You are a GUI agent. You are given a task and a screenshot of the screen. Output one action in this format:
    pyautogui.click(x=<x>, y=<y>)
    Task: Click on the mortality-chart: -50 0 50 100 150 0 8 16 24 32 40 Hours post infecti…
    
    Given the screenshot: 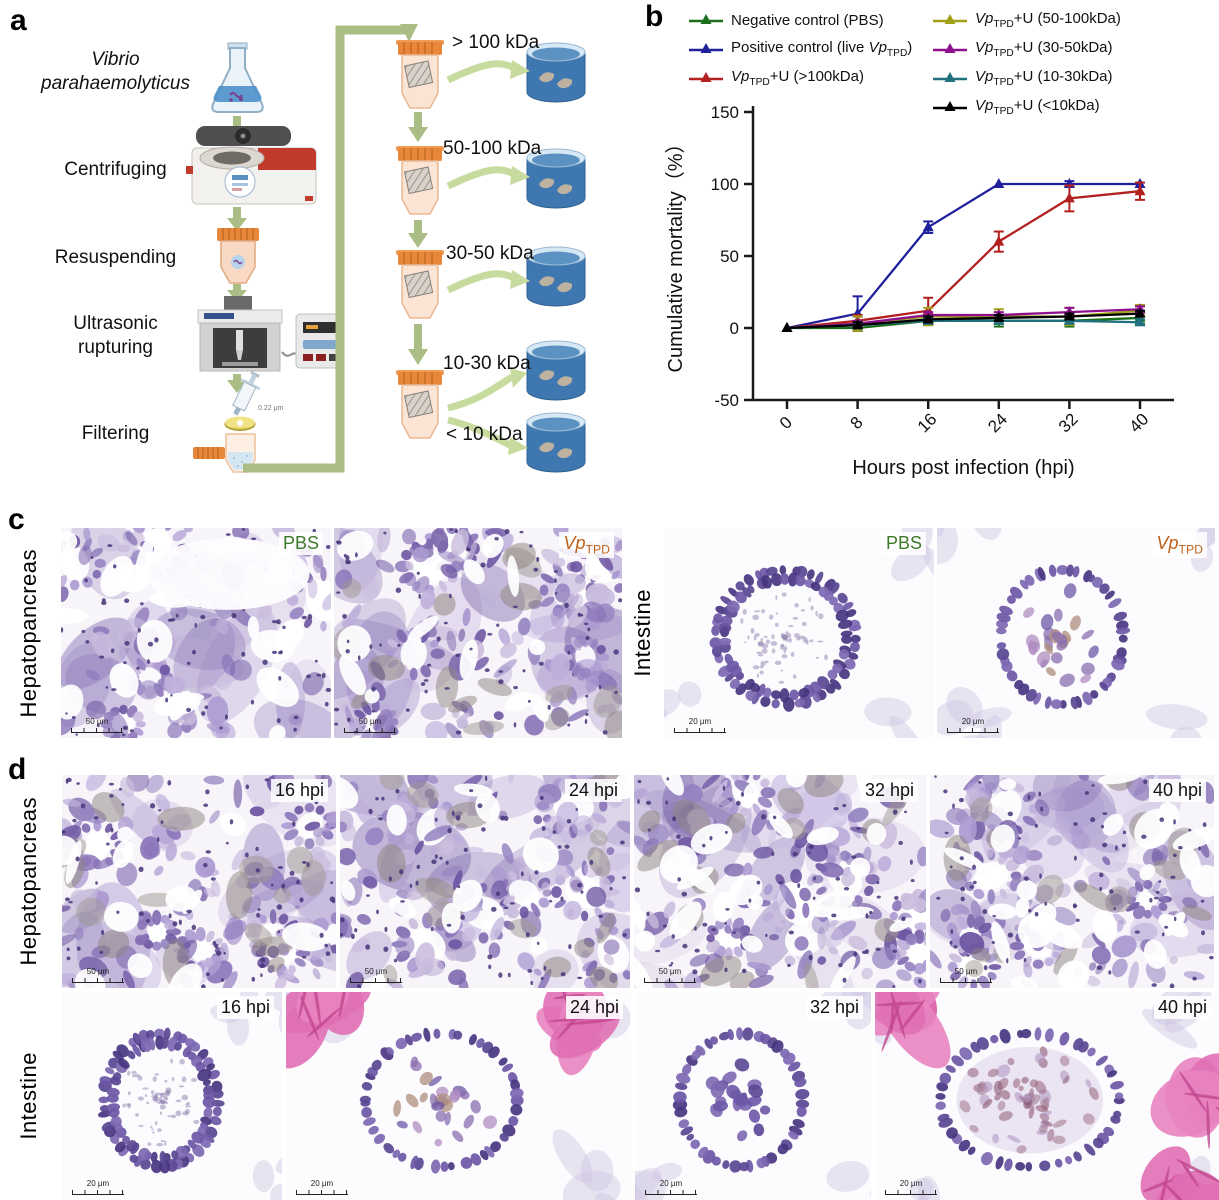 What is the action you would take?
    pyautogui.click(x=919, y=291)
    